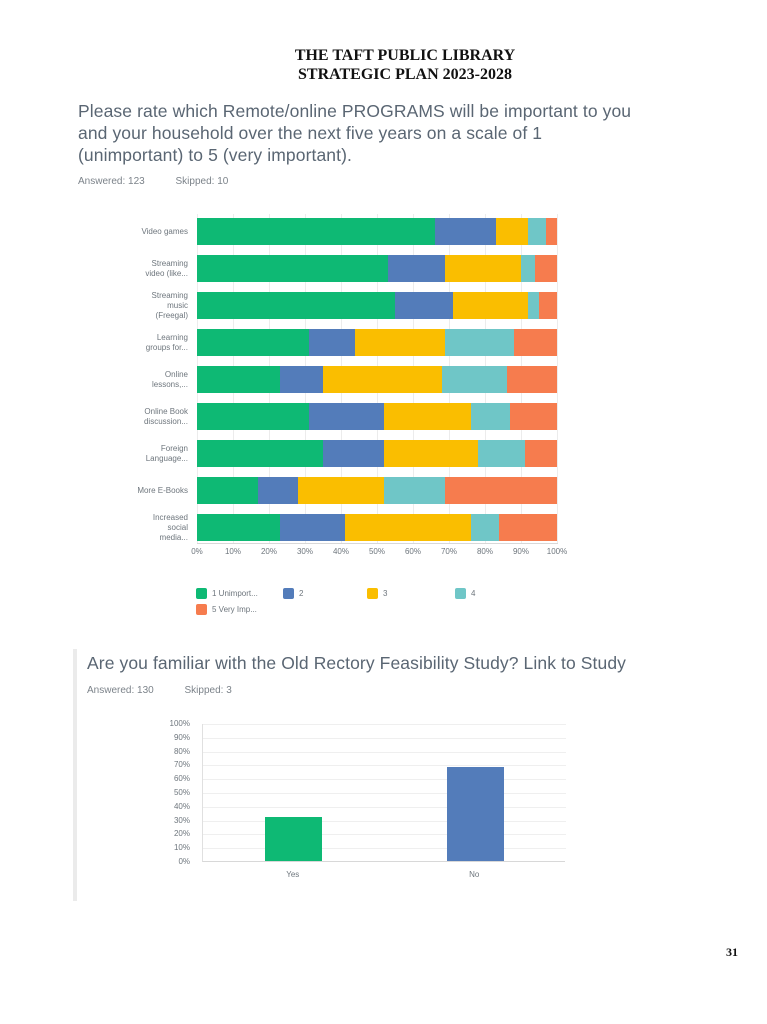  What do you see at coordinates (181, 820) in the screenshot?
I see `y-tick-30%: 30%` at bounding box center [181, 820].